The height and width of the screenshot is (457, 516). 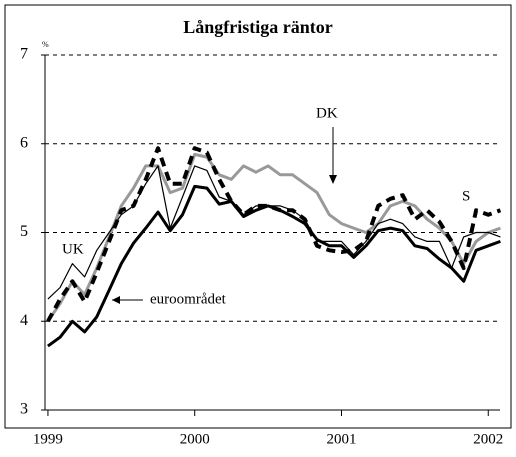 What do you see at coordinates (45, 44) in the screenshot?
I see `y-unit: %` at bounding box center [45, 44].